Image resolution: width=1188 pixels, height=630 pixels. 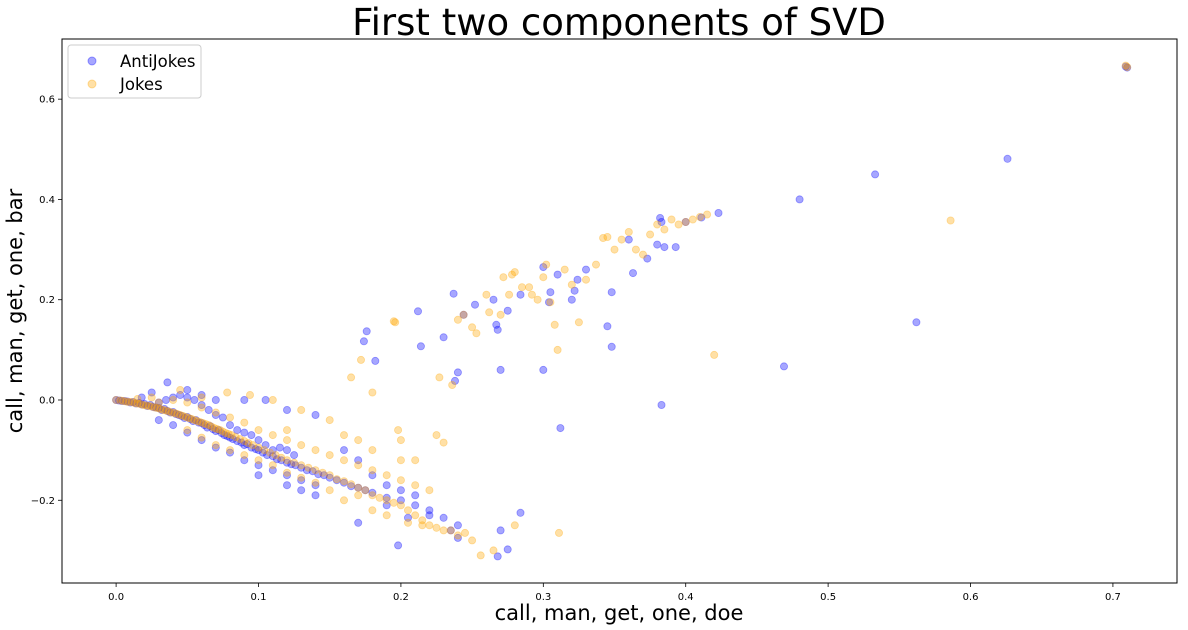 I want to click on y-tick-label: 0.0, so click(x=47, y=400).